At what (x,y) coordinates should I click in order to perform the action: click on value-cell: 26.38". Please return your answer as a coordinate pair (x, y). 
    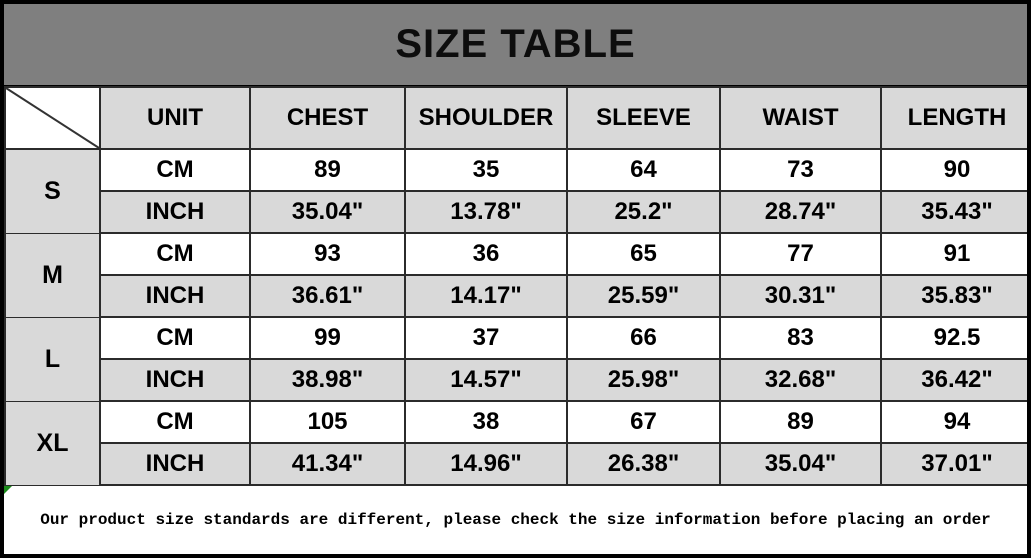
    Looking at the image, I should click on (643, 464).